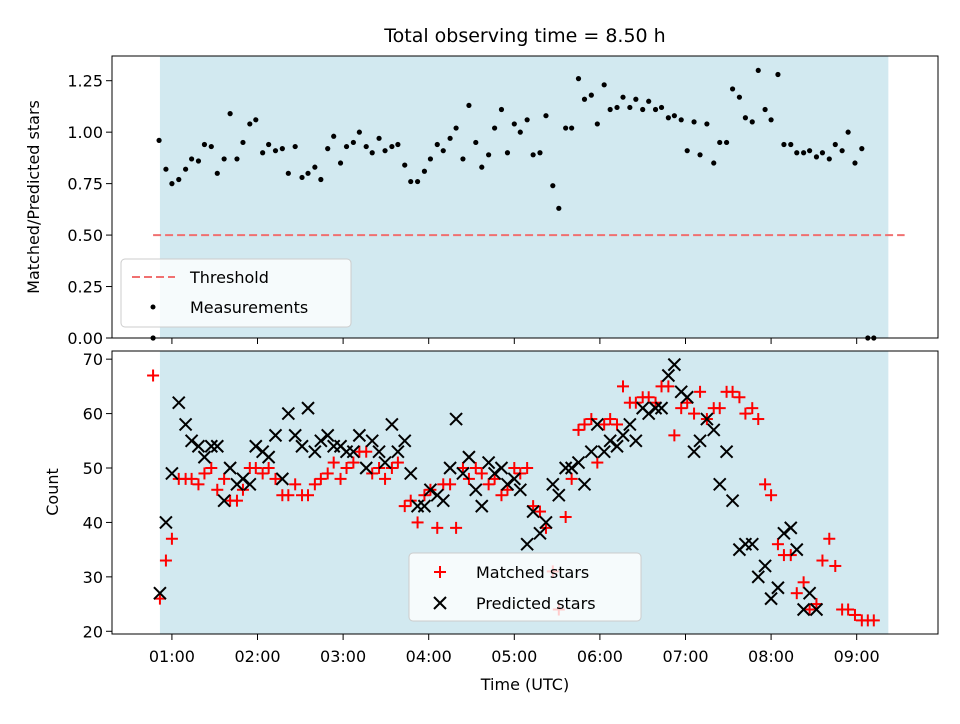 Image resolution: width=960 pixels, height=724 pixels. Describe the element at coordinates (93, 522) in the screenshot. I see `bottom-y-tick-label: 40` at that location.